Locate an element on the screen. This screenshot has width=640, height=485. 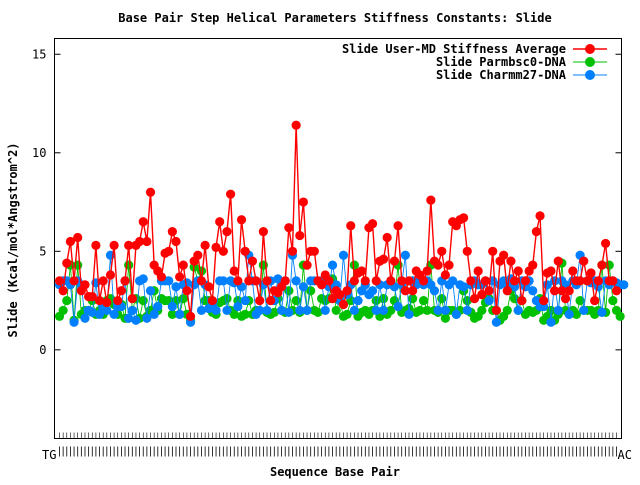
y-tick-label: 5 is located at coordinates (42, 251).